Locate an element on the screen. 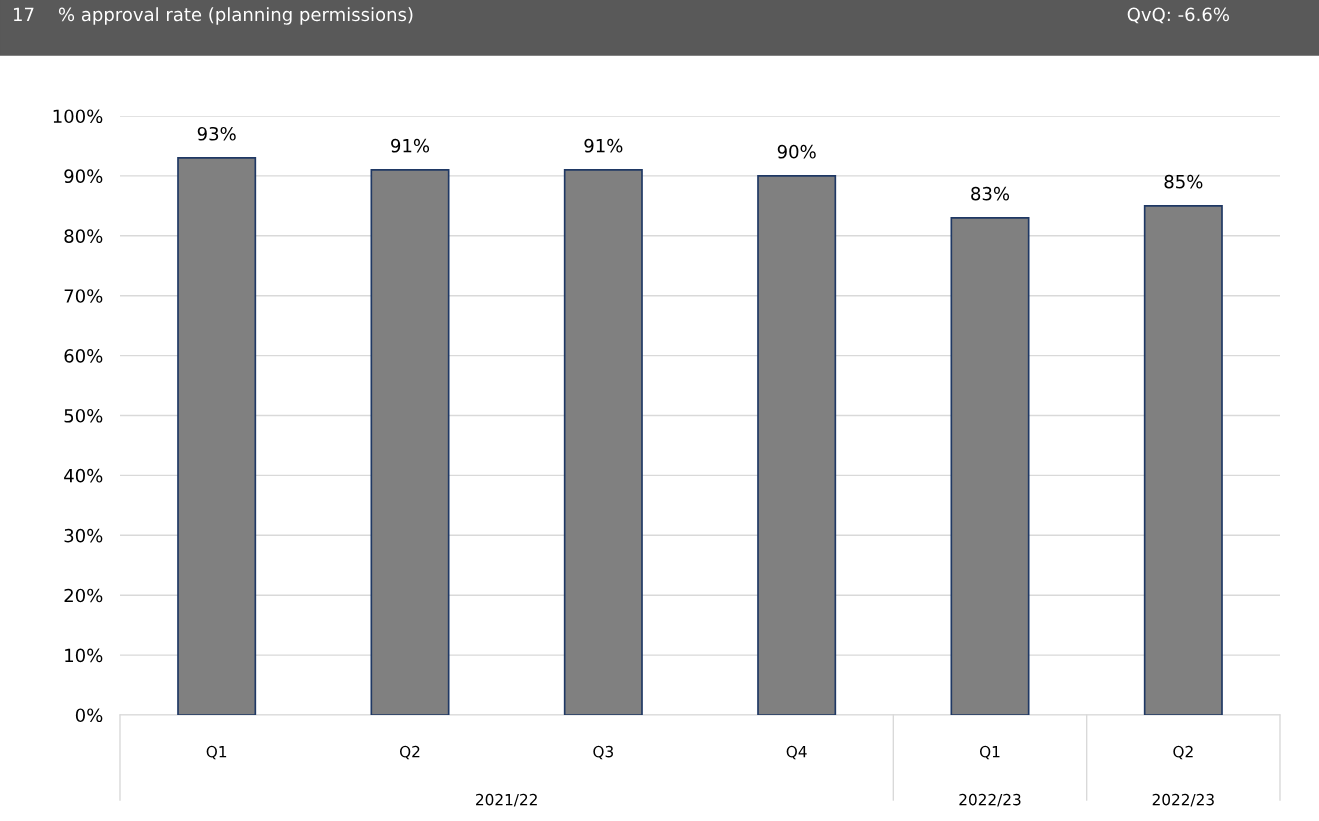 The image size is (1319, 821). x-tick-label: Q4 is located at coordinates (796, 752).